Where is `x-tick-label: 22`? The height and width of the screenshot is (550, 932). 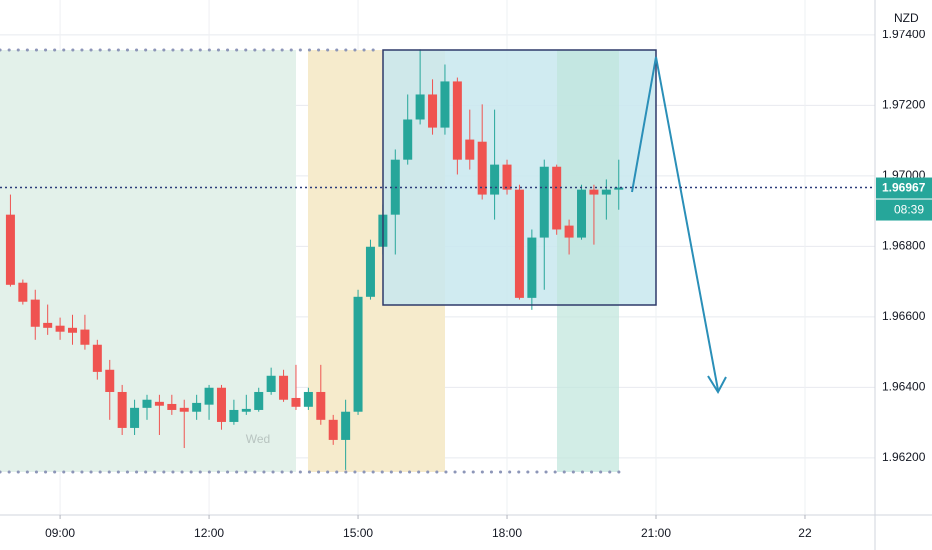
x-tick-label: 22 is located at coordinates (805, 533).